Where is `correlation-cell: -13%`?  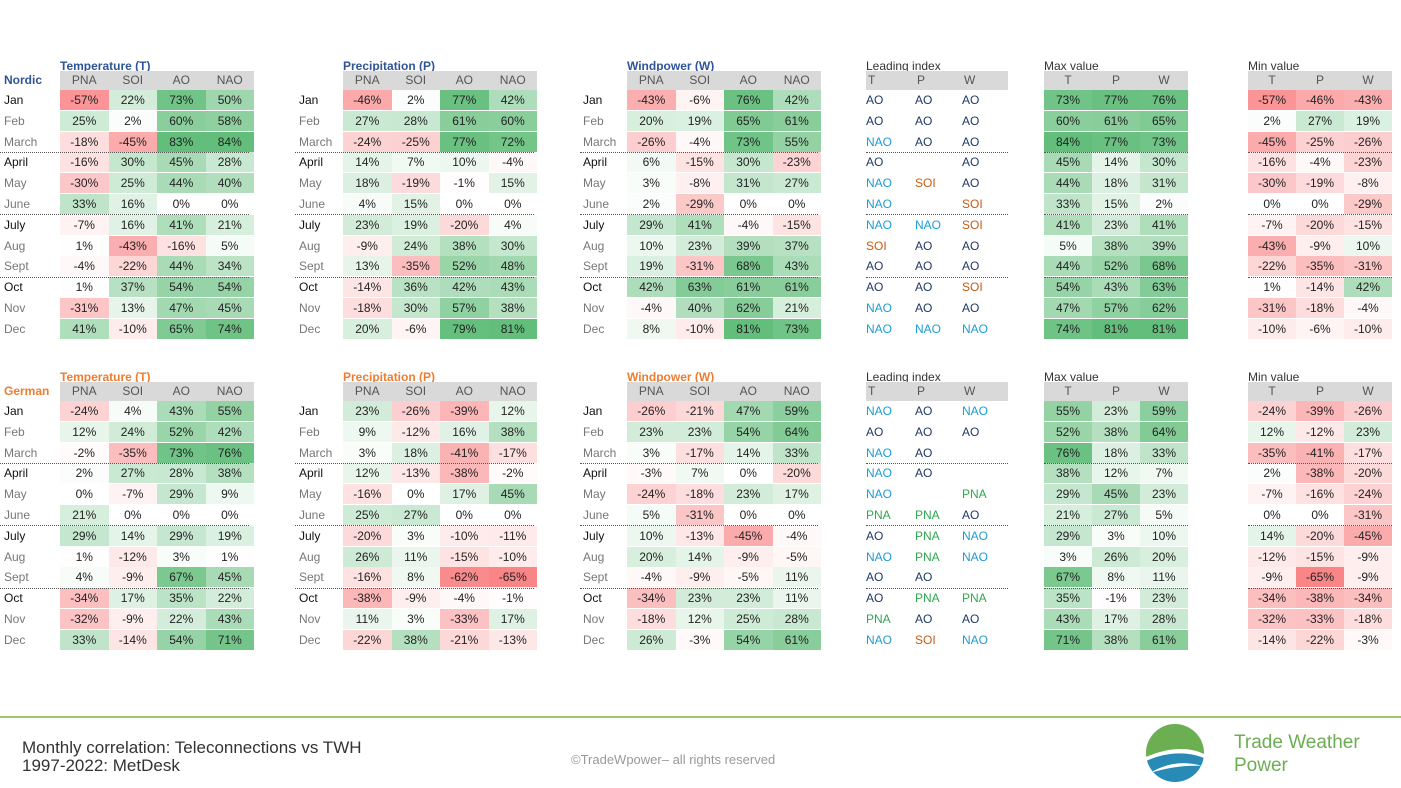 correlation-cell: -13% is located at coordinates (512, 639).